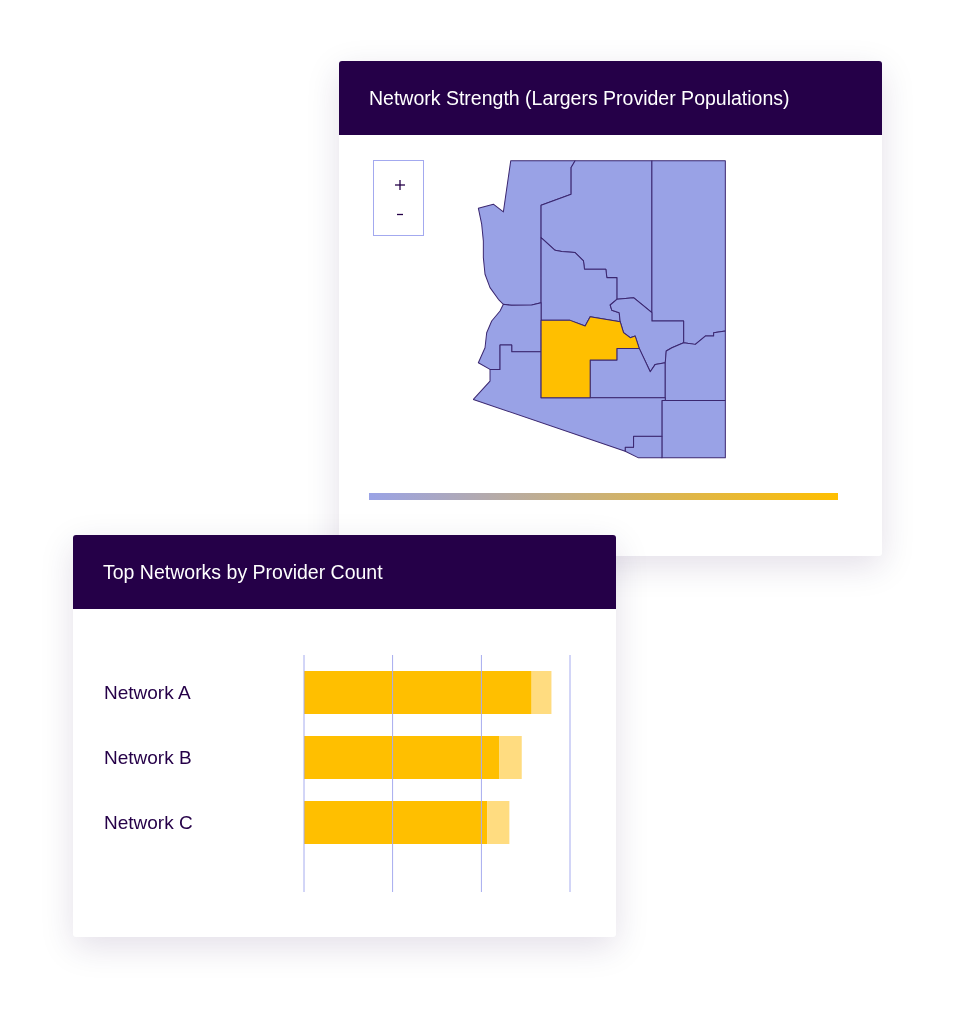 This screenshot has width=955, height=1024. I want to click on chart-title: Top Networks by Provider Count, so click(243, 572).